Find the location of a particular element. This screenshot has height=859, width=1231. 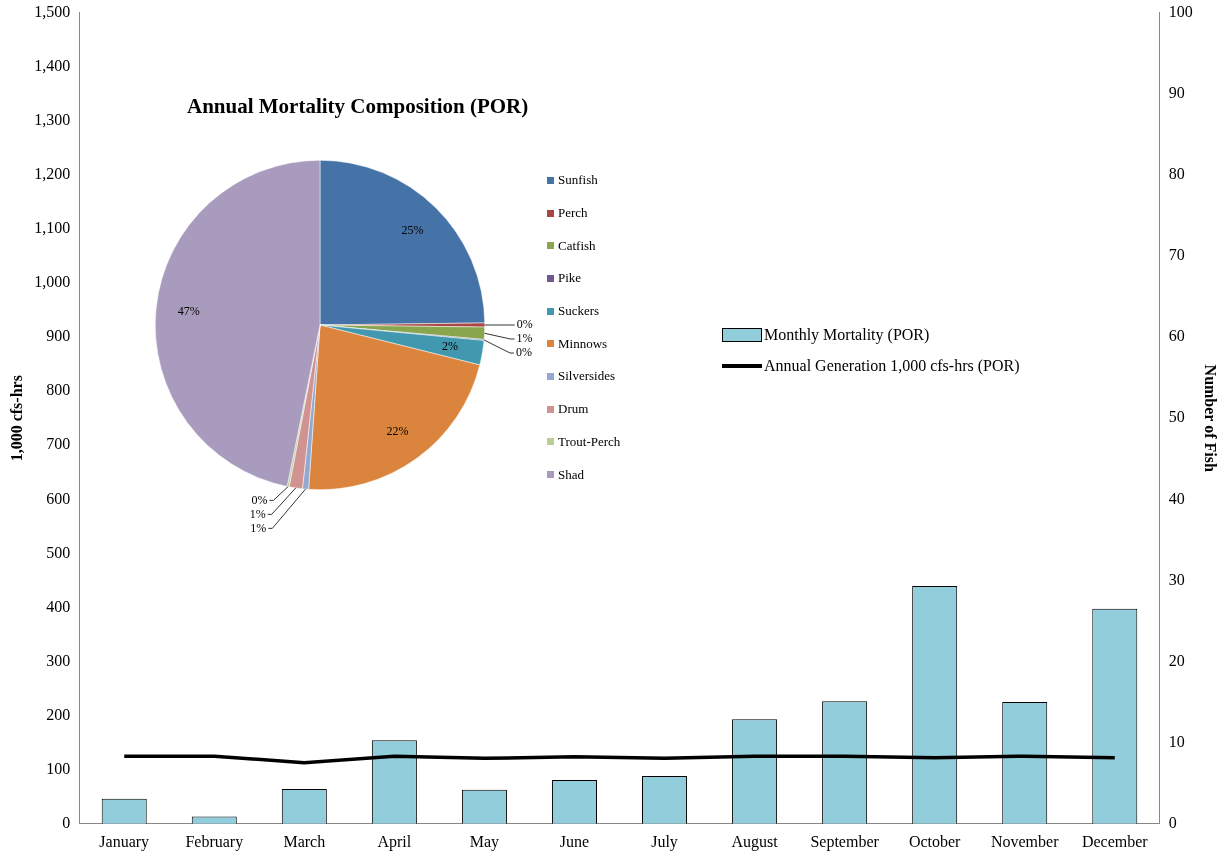

x-tick-label: December is located at coordinates (1115, 841).